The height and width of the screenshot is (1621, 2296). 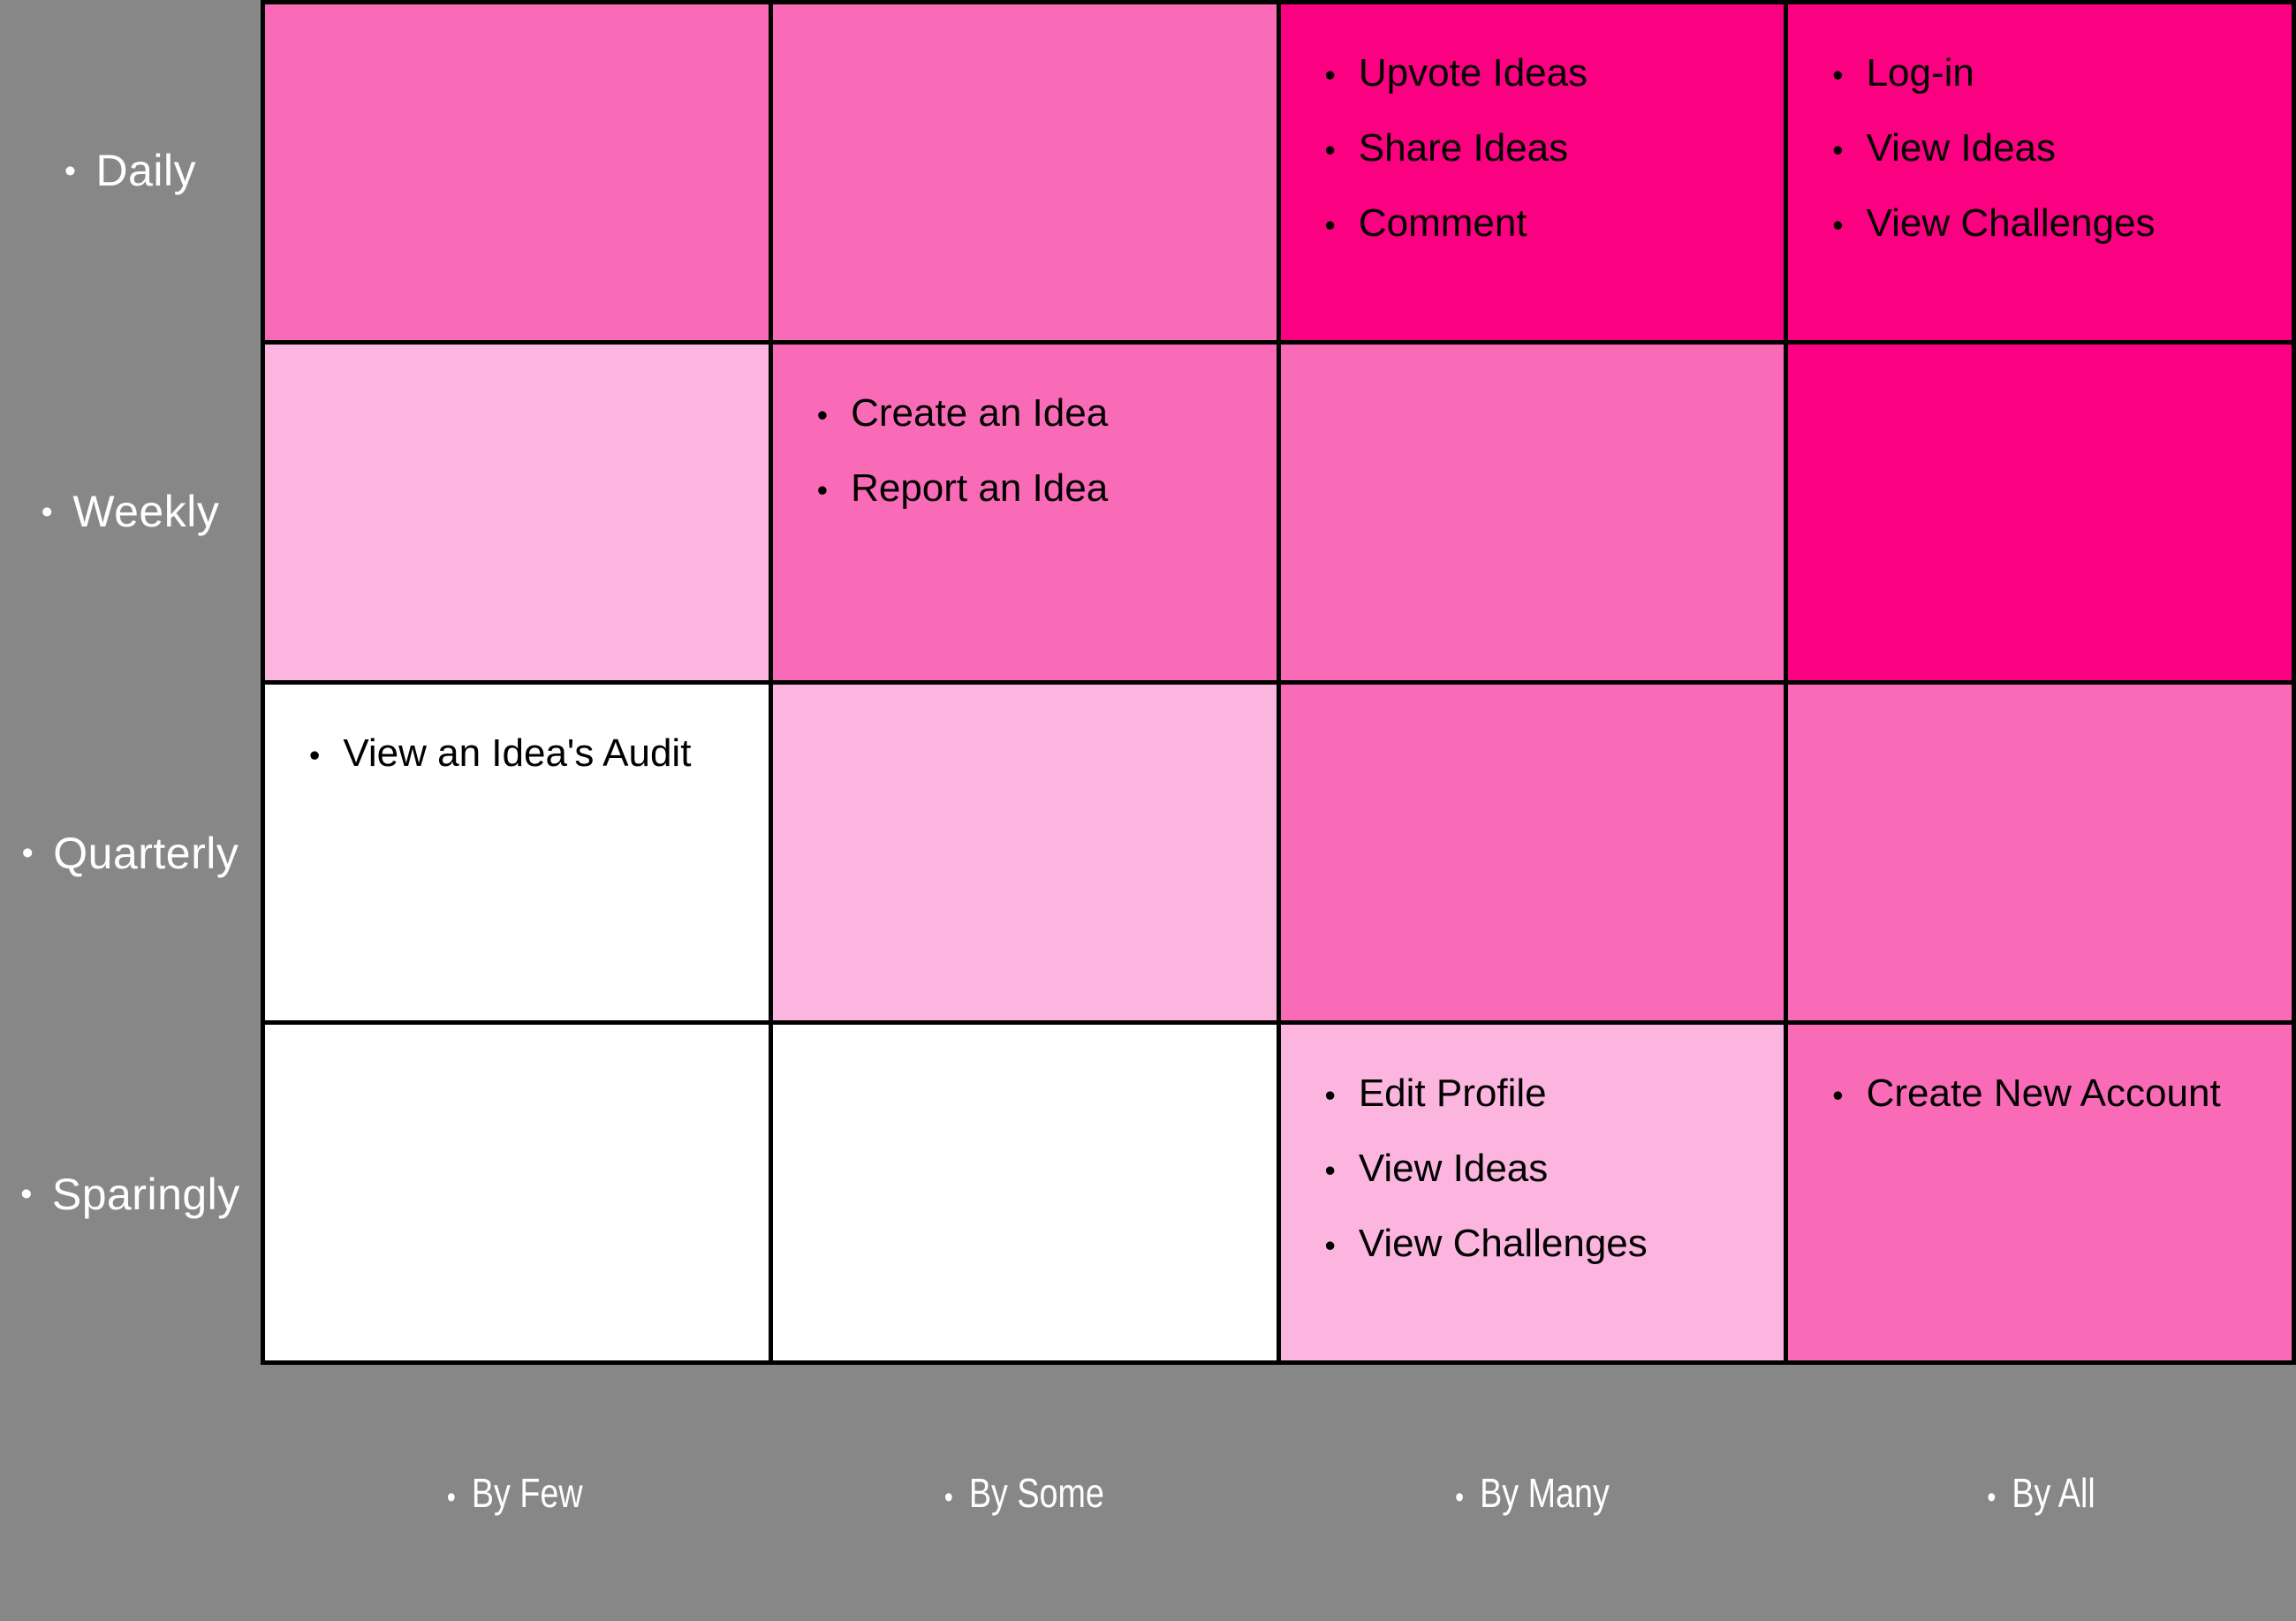 I want to click on cell-weekly-by-few, so click(x=517, y=512).